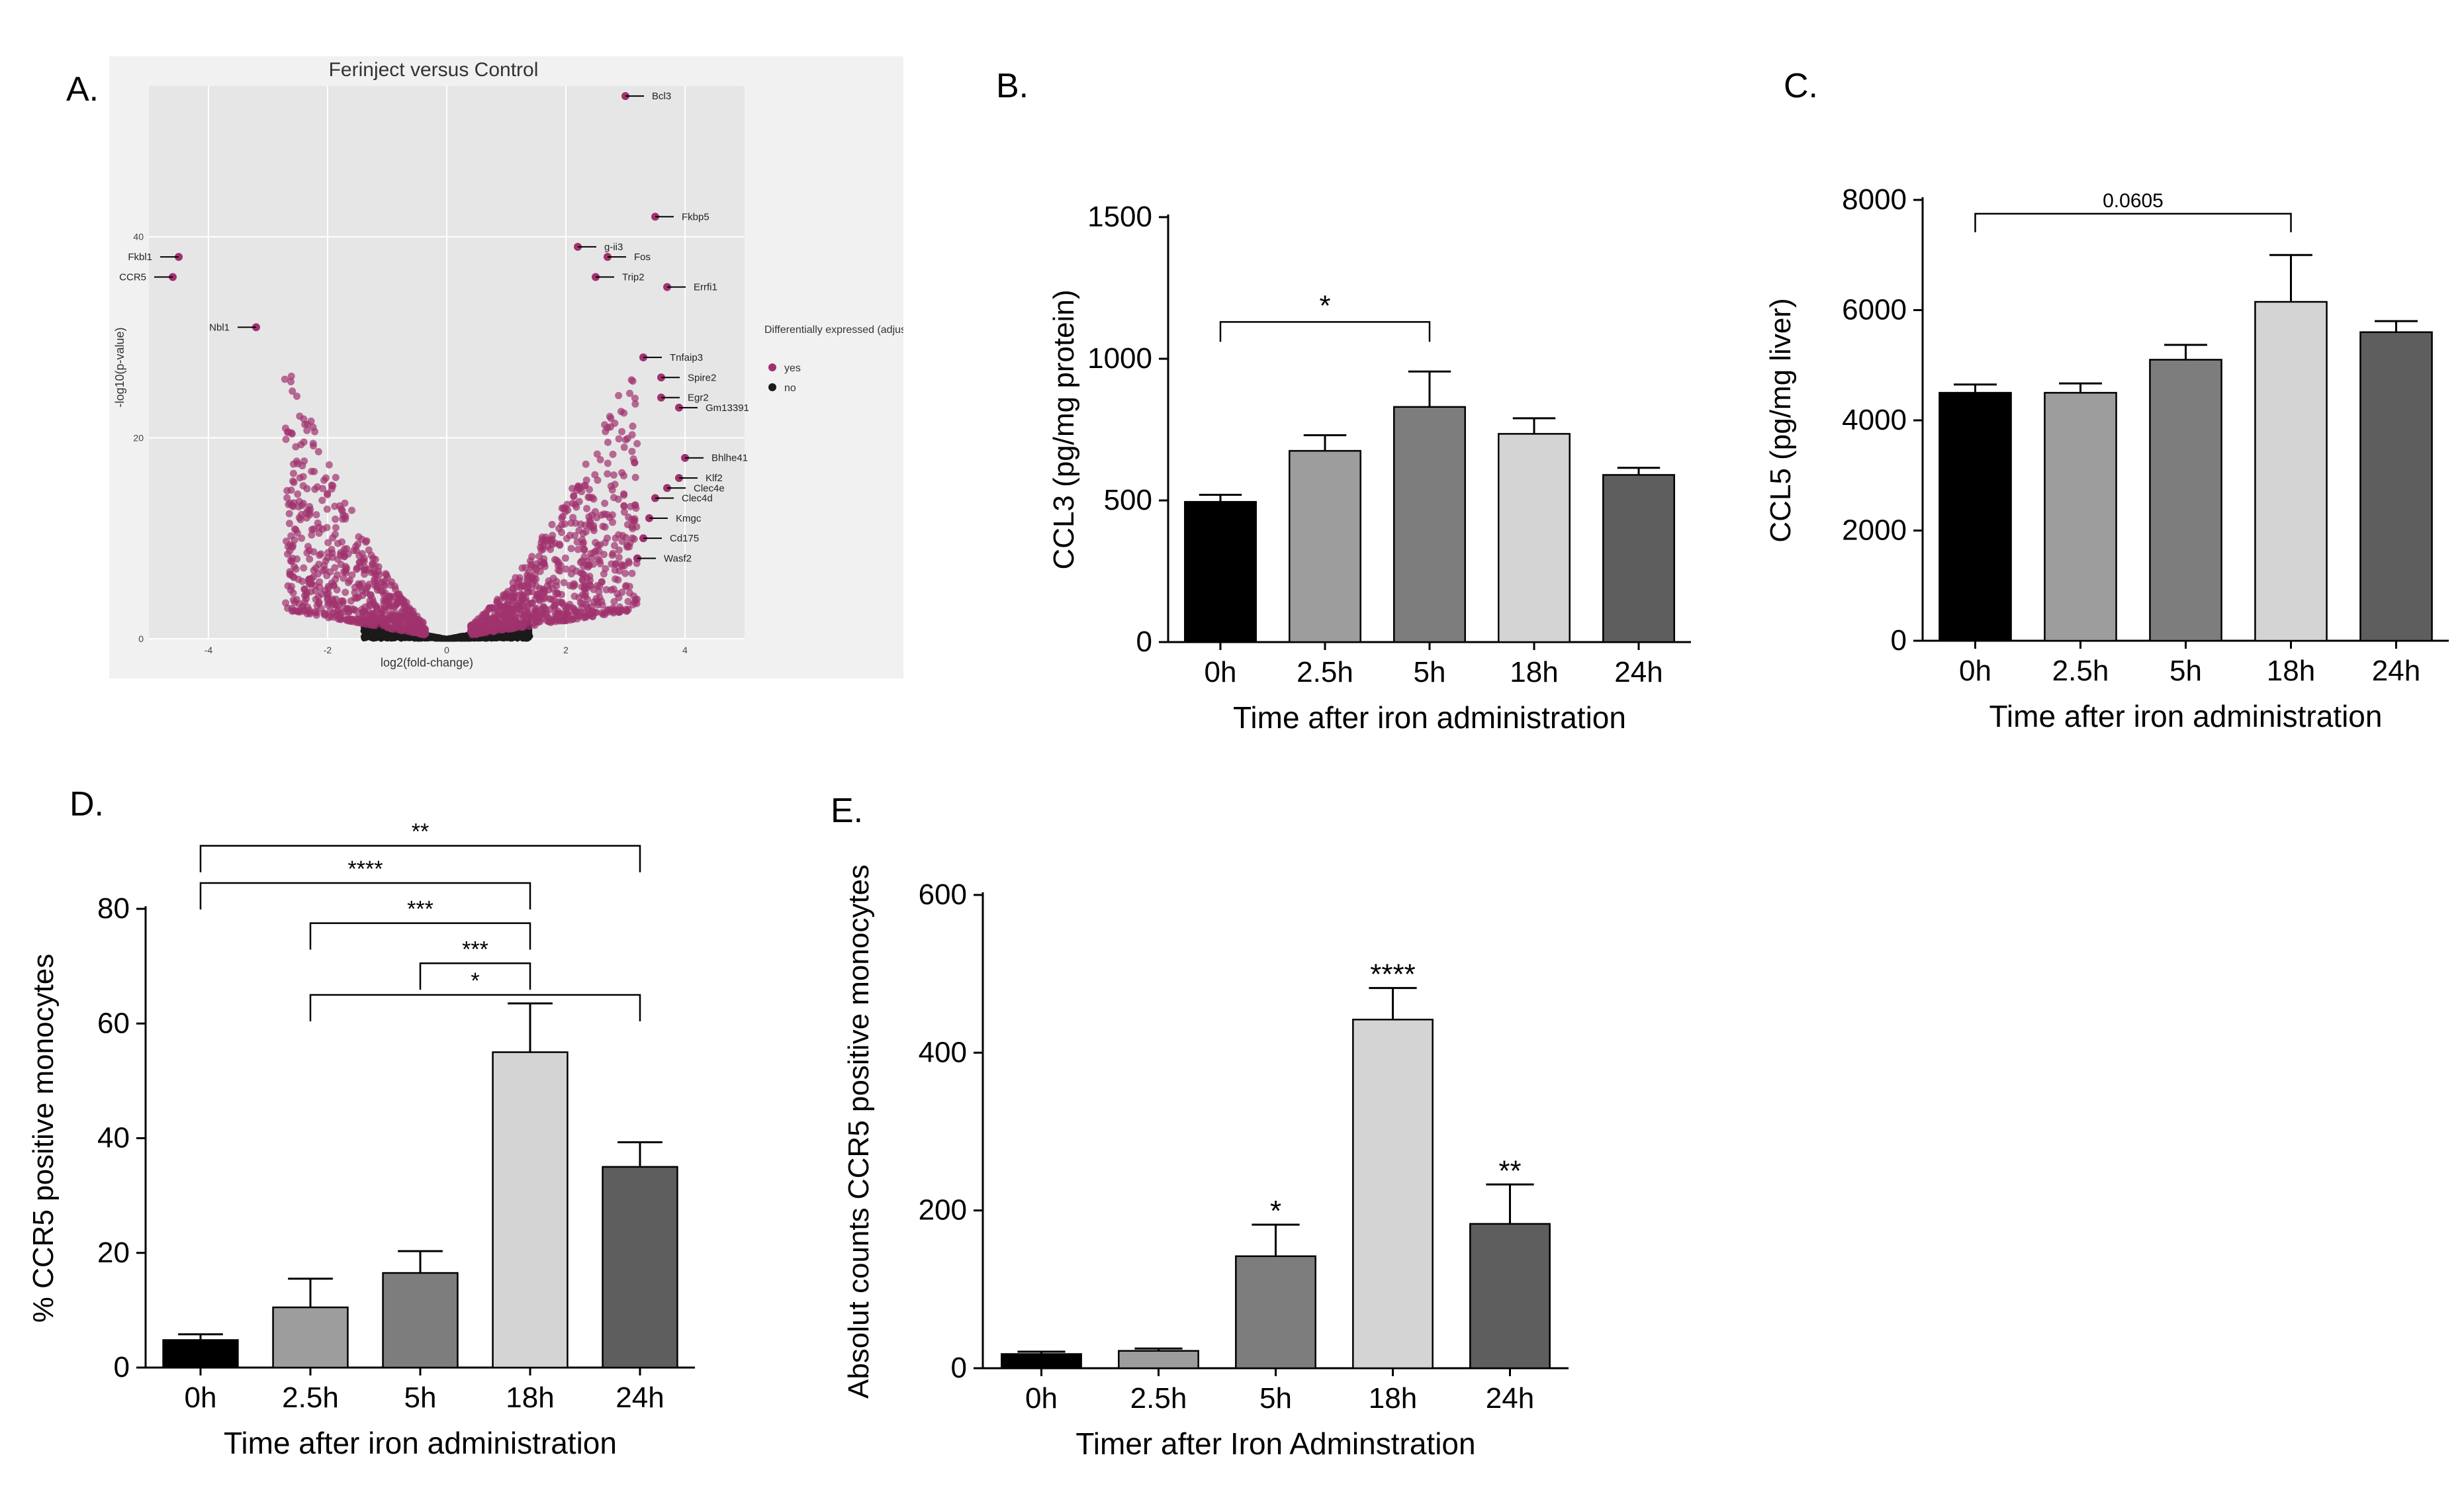  What do you see at coordinates (365, 869) in the screenshot?
I see `ccr5-pct-significance-label: ****` at bounding box center [365, 869].